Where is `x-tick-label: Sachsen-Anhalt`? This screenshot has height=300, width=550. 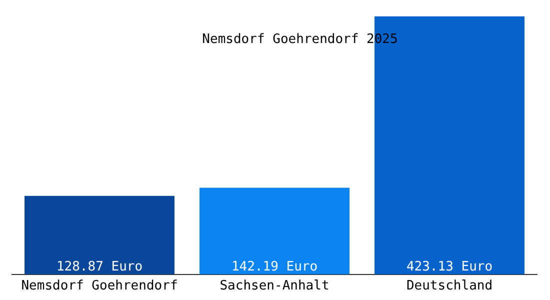 x-tick-label: Sachsen-Anhalt is located at coordinates (275, 286).